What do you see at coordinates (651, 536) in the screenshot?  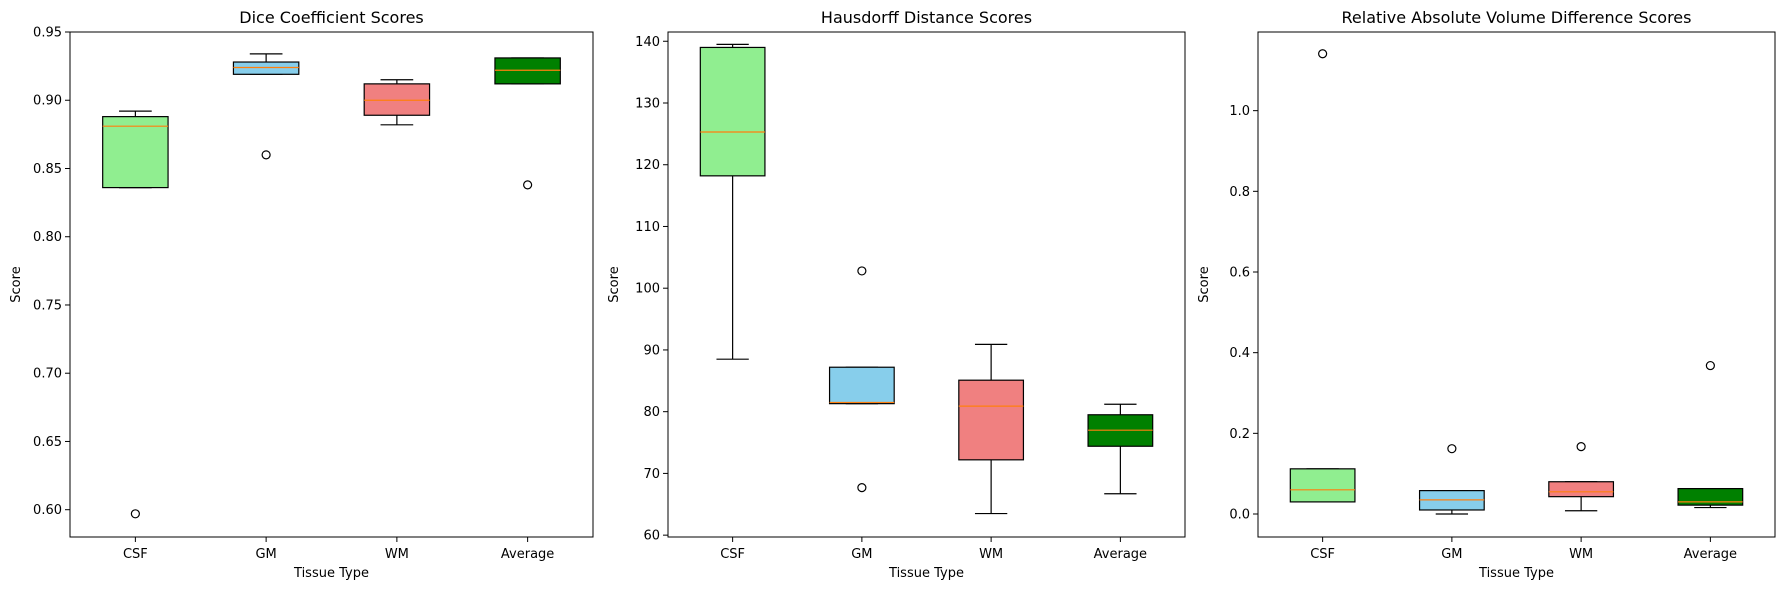 I see `y-tick-label: 60` at bounding box center [651, 536].